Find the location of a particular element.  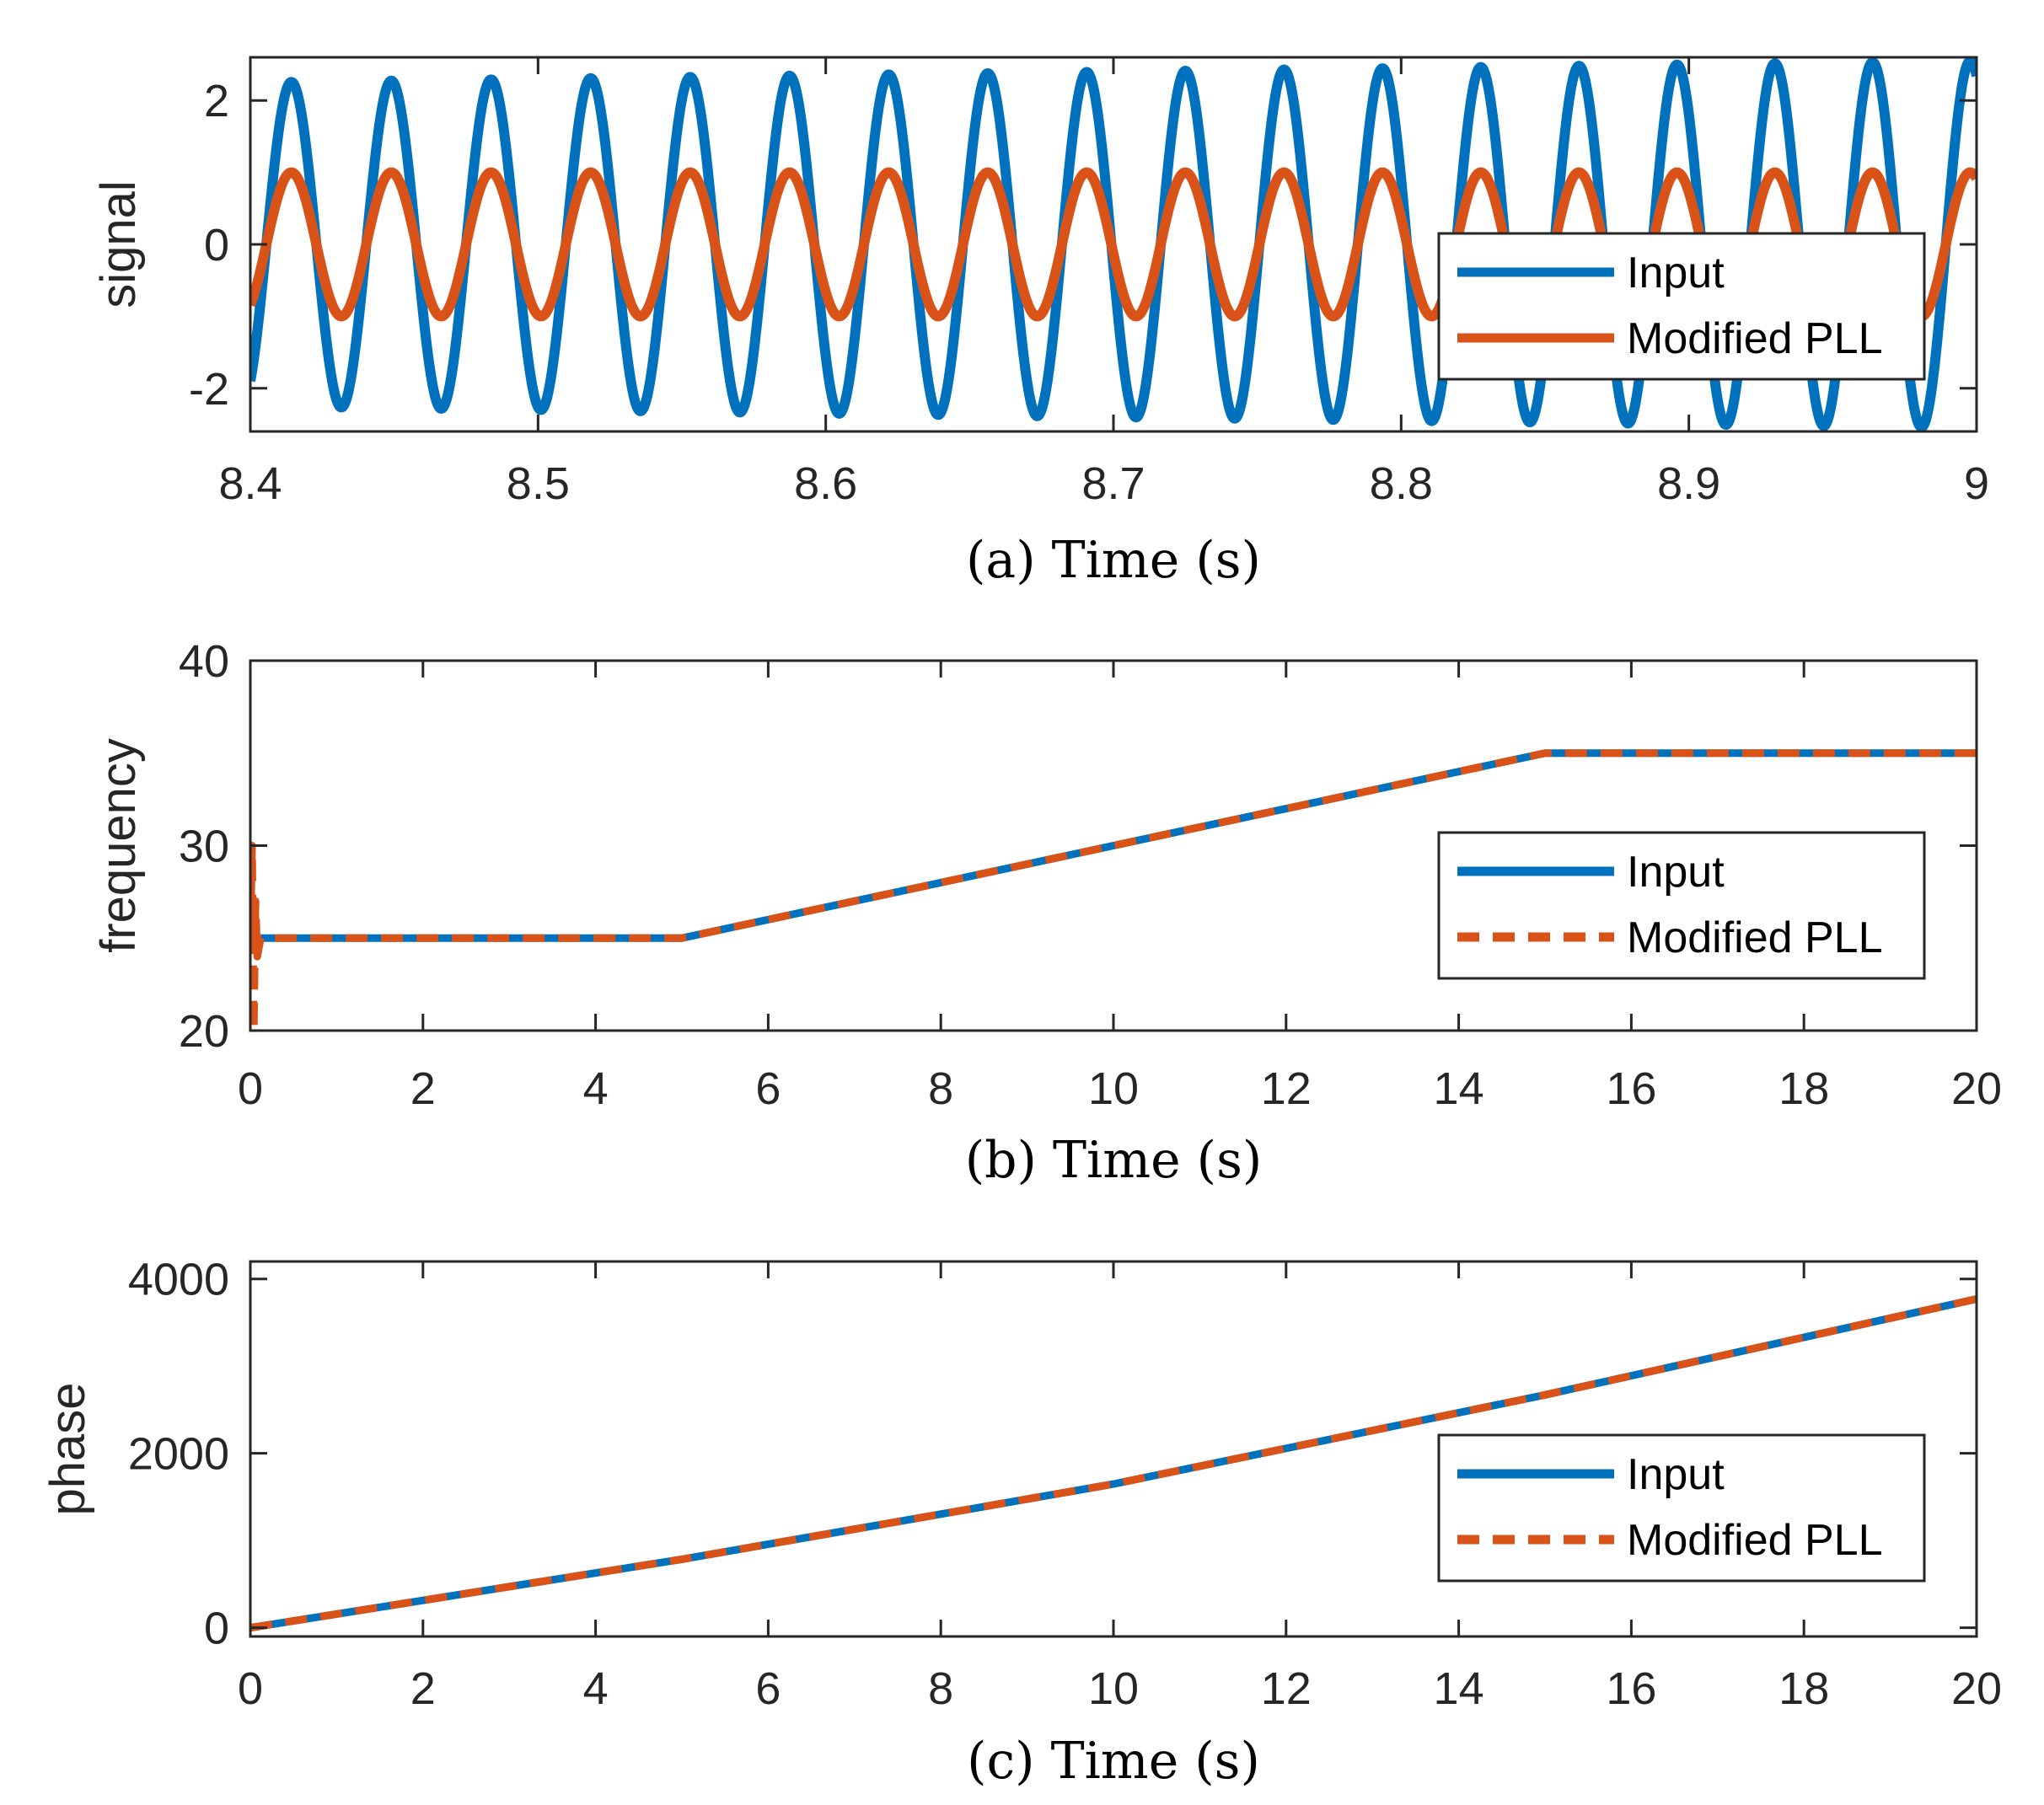

y-axis-label: signal is located at coordinates (118, 244).